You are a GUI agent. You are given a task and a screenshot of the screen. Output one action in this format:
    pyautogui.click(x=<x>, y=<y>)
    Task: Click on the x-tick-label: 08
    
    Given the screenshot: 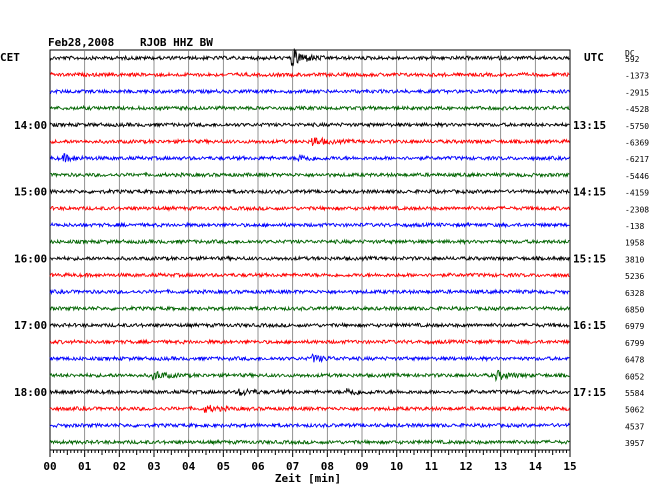 What is the action you would take?
    pyautogui.click(x=327, y=466)
    